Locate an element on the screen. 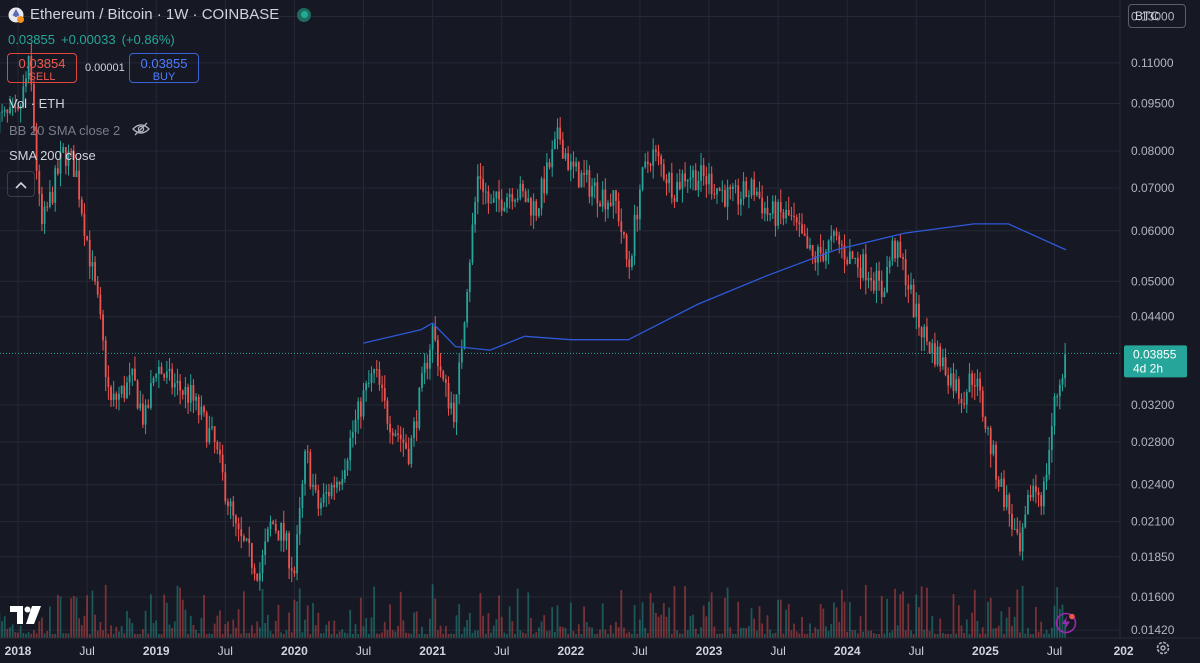 This screenshot has height=663, width=1200. eye-off-icon is located at coordinates (141, 130).